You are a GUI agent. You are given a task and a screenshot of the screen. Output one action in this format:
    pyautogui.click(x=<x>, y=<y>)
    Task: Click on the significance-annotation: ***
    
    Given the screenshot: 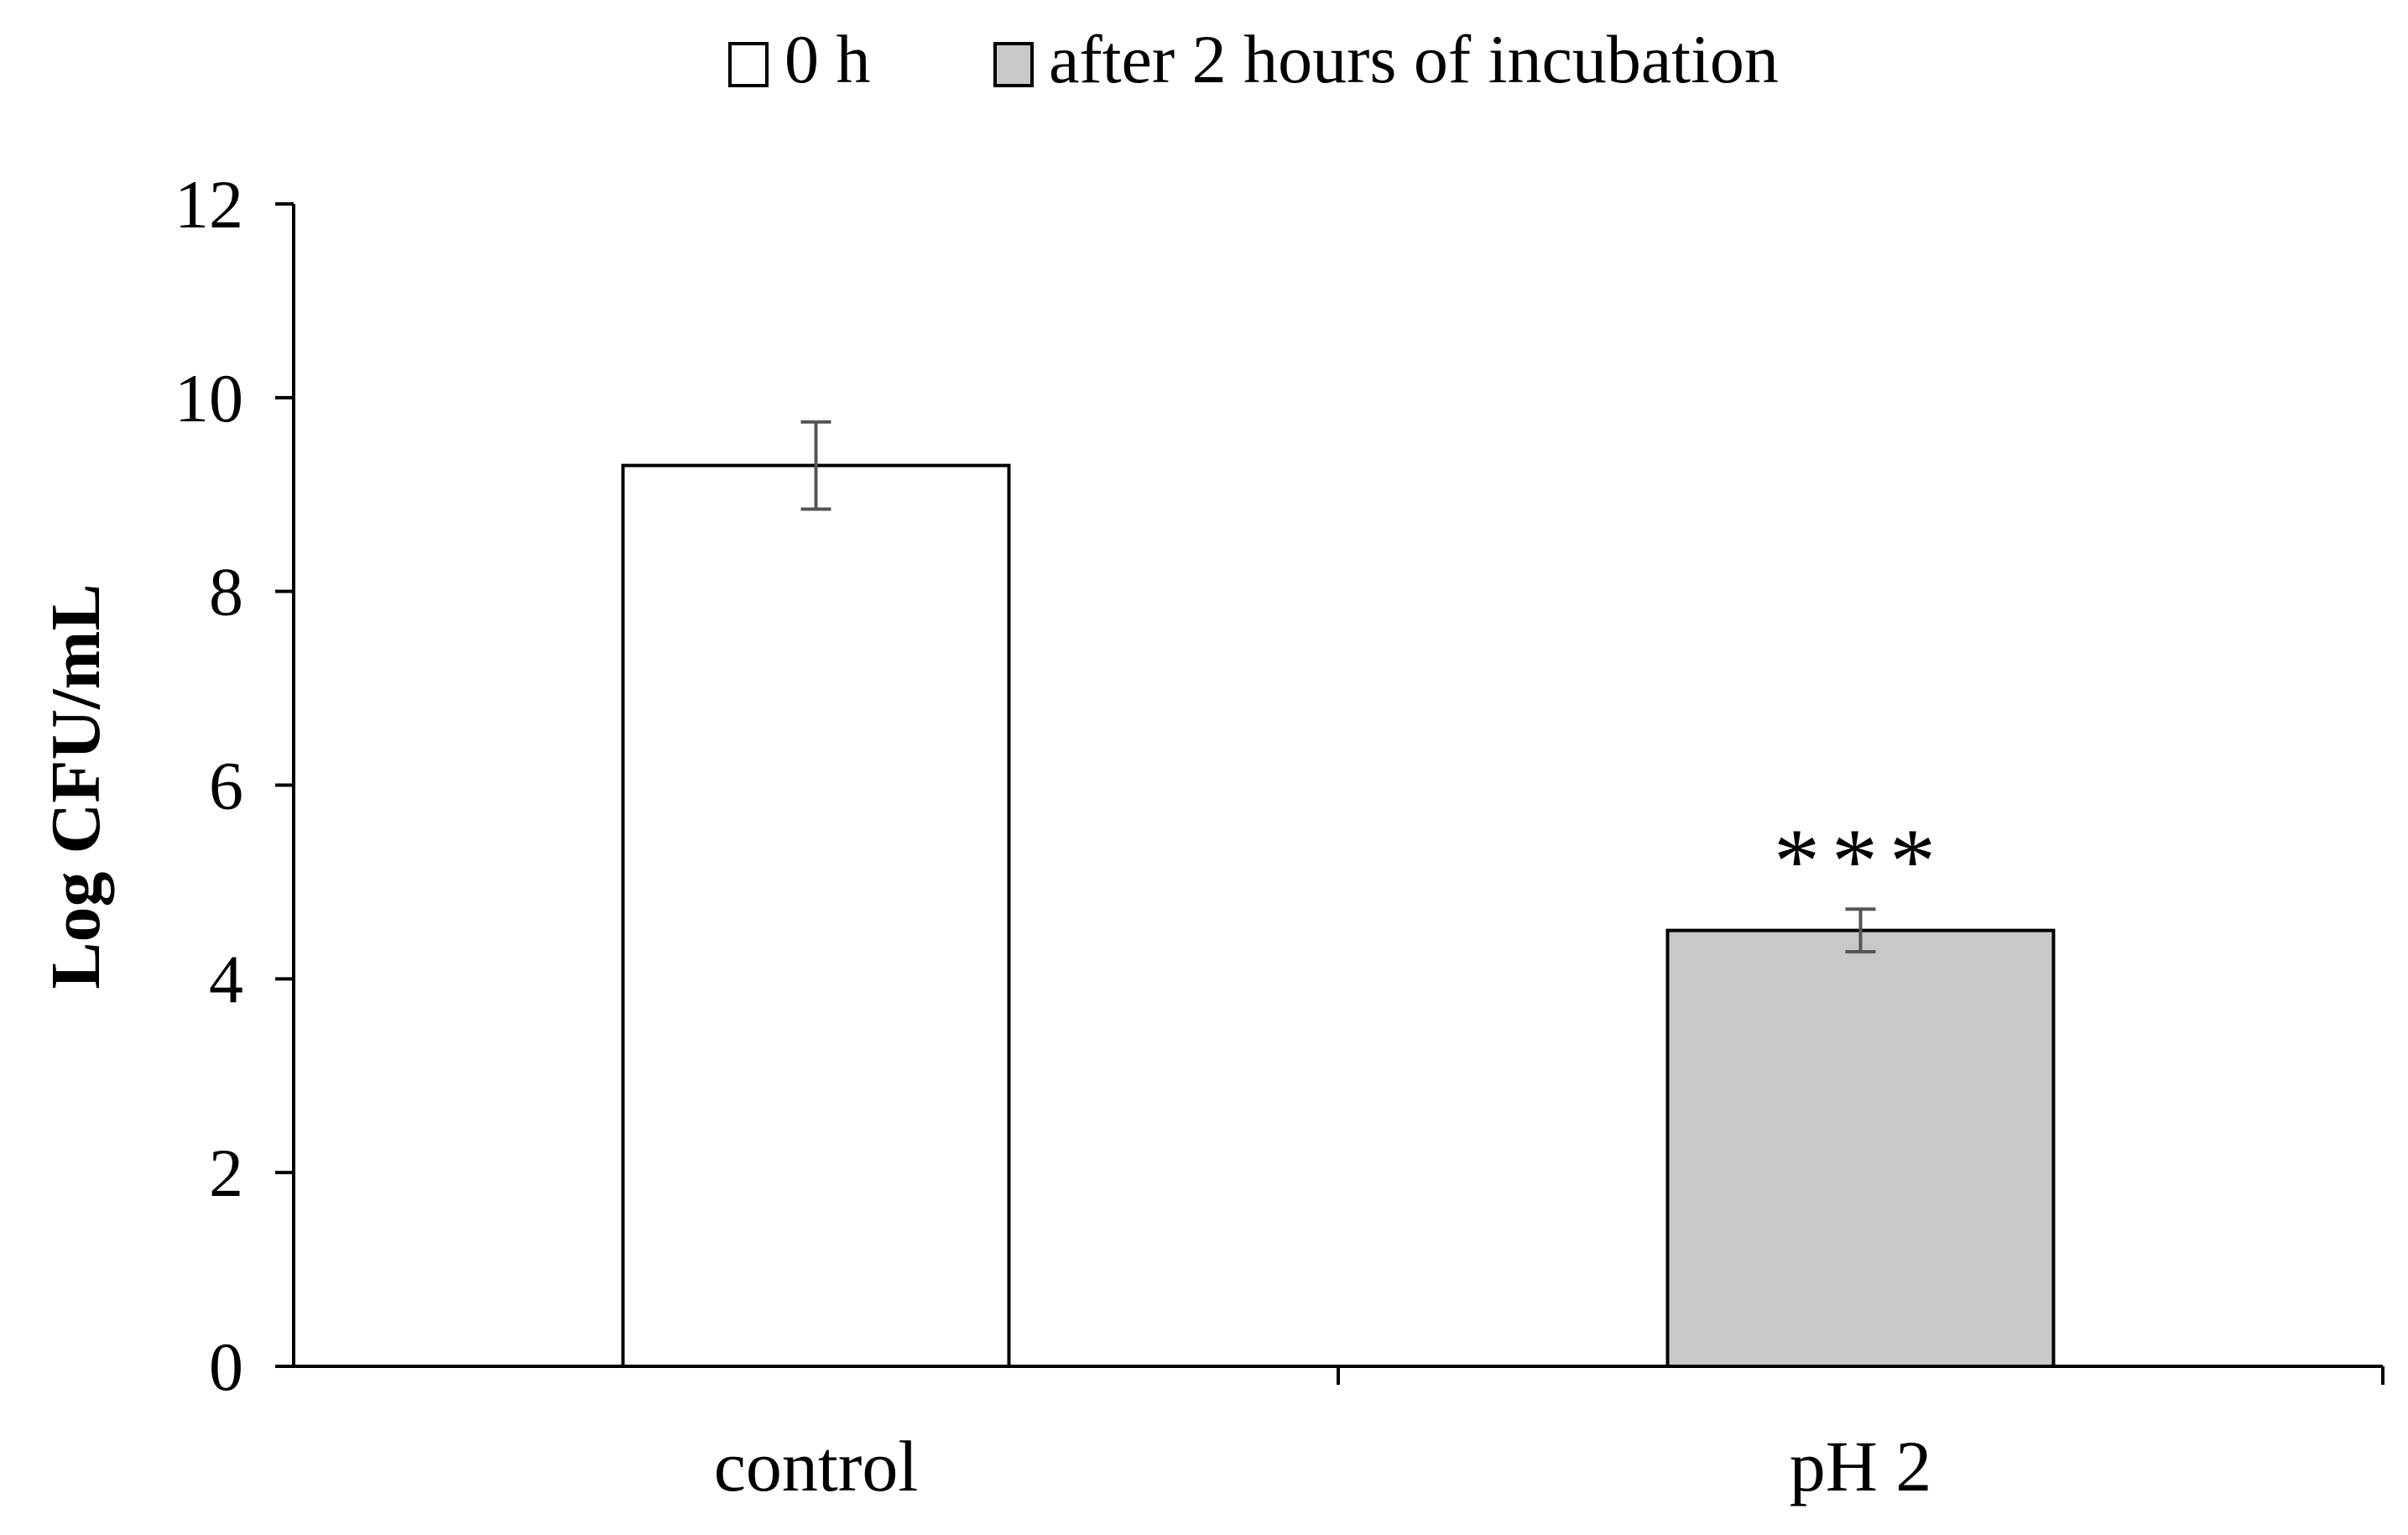 What is the action you would take?
    pyautogui.click(x=1860, y=861)
    